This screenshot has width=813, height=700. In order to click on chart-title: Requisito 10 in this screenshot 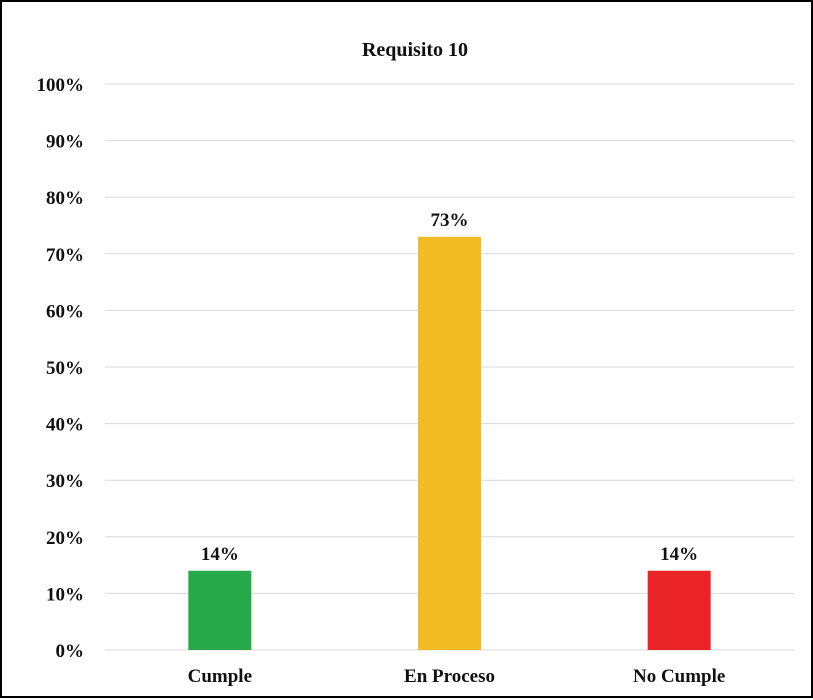, I will do `click(415, 50)`.